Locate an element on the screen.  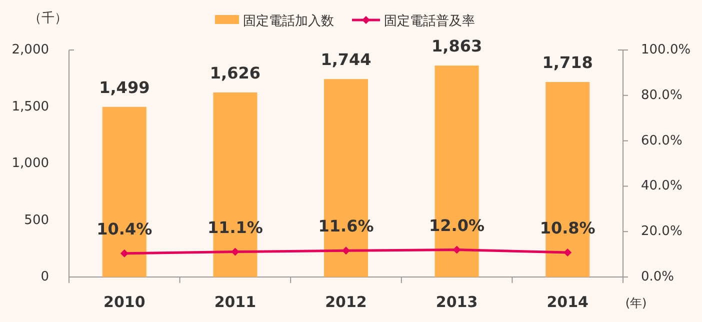
y-tick-label: 2,000 is located at coordinates (30, 50).